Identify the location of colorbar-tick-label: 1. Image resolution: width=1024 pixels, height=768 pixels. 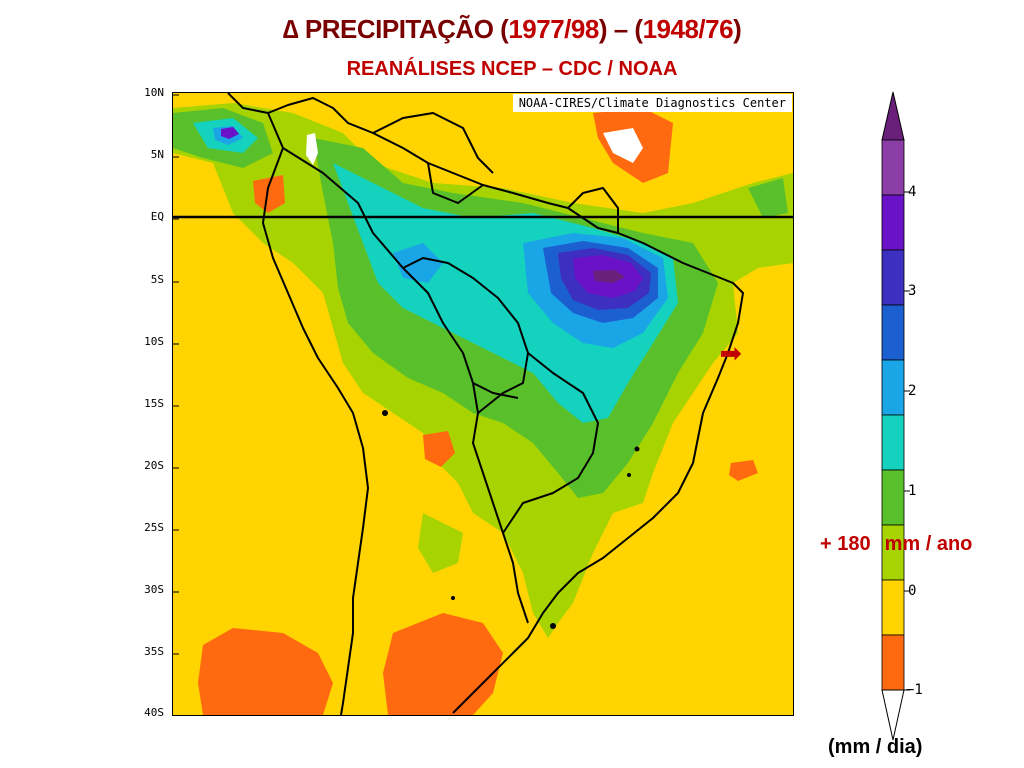
(912, 491).